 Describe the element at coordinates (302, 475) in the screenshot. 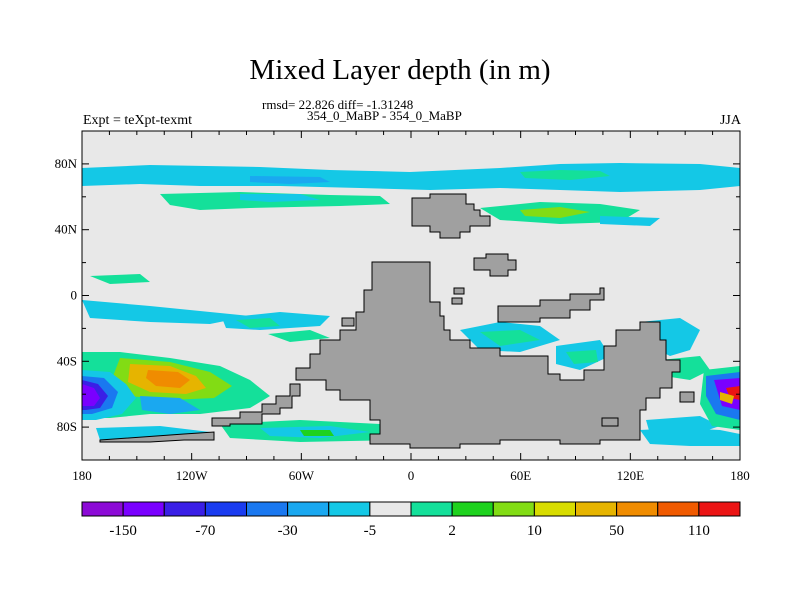

I see `x-tick-label: 60W` at that location.